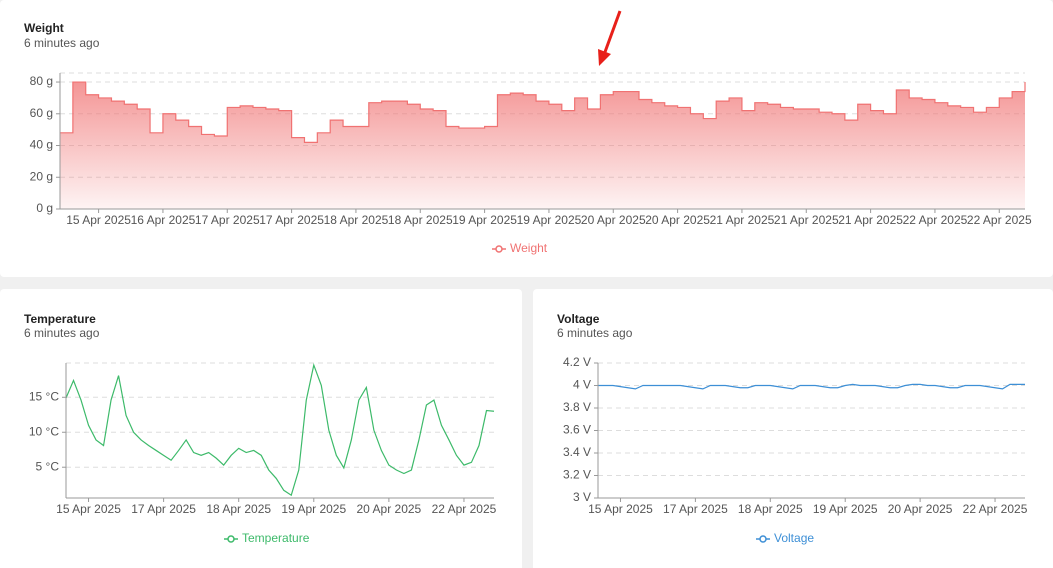 This screenshot has height=568, width=1053. Describe the element at coordinates (577, 475) in the screenshot. I see `y-tick-label: 3.2 V` at that location.